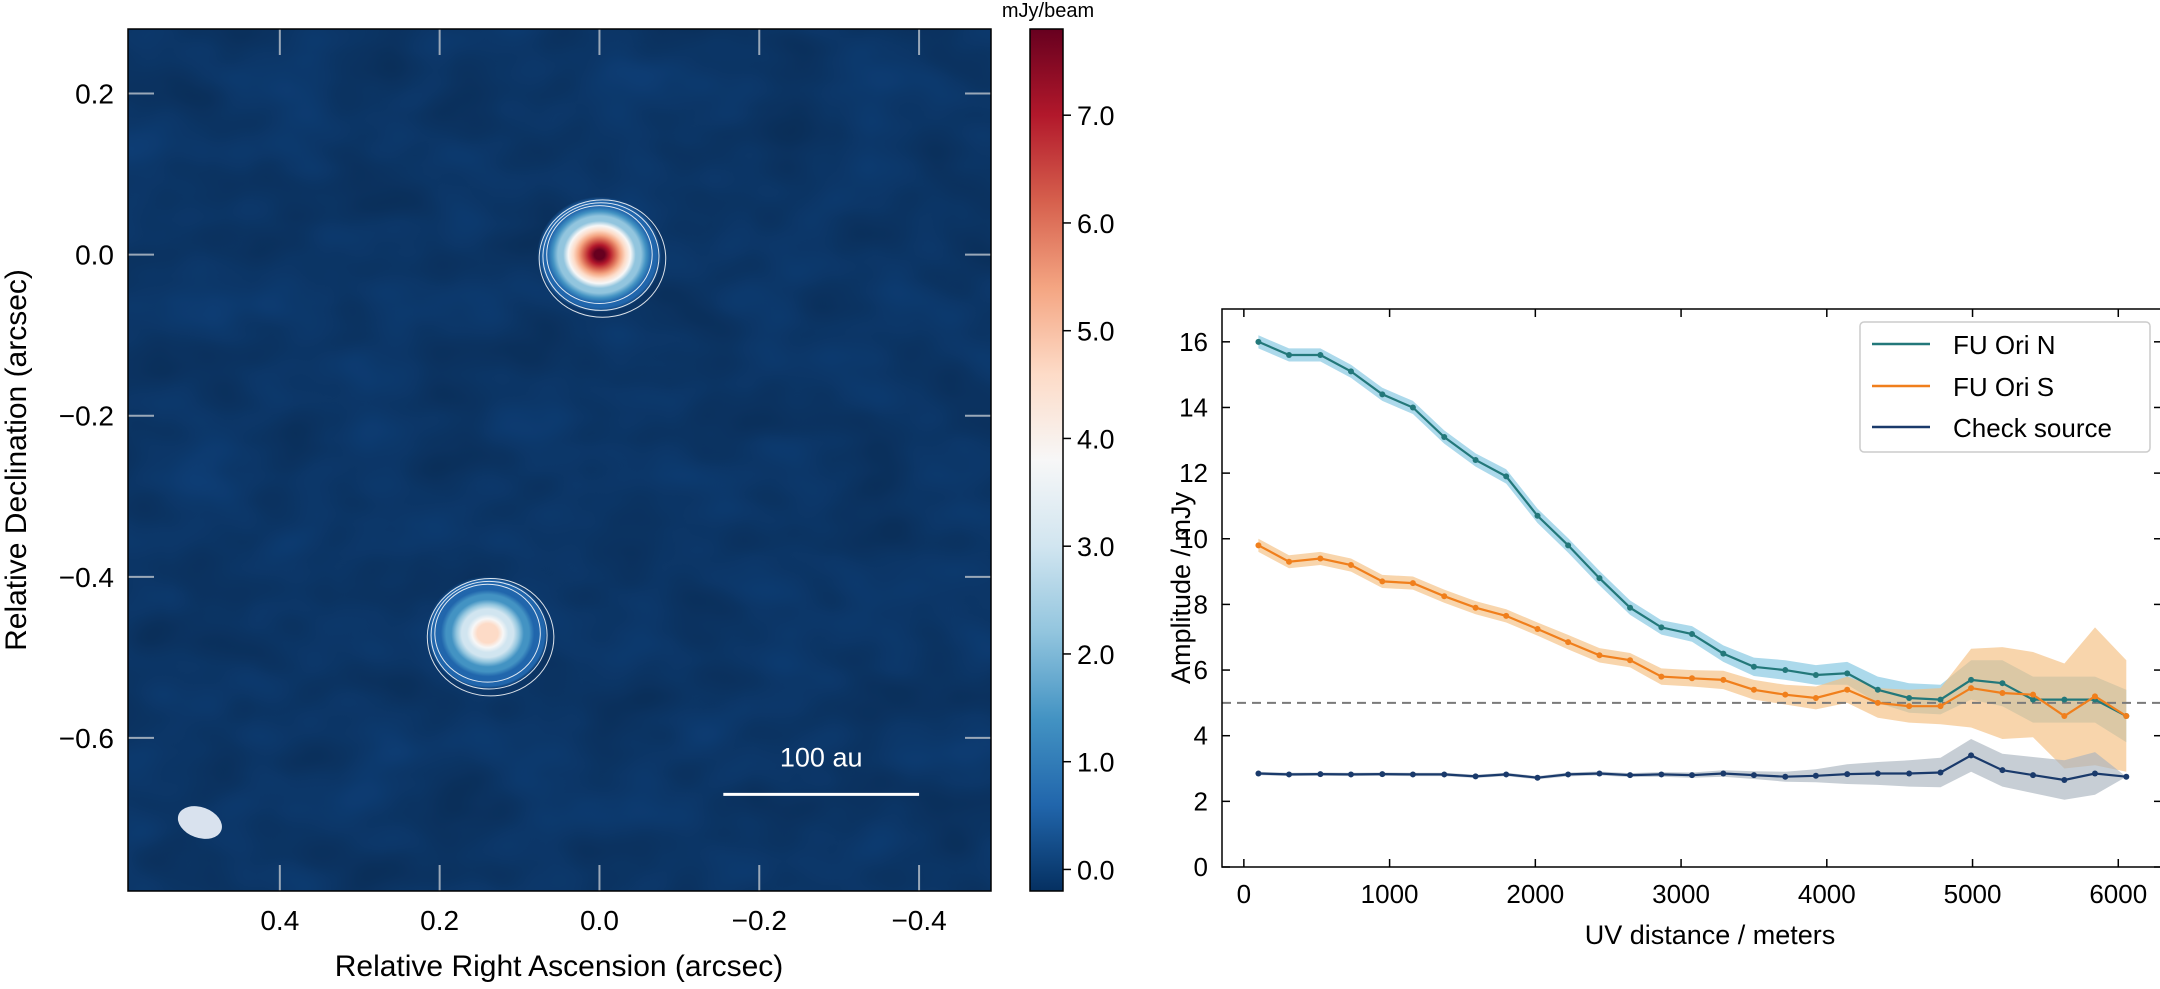 This screenshot has height=989, width=2160. What do you see at coordinates (86, 577) in the screenshot?
I see `image-y-tick-label: −0.4` at bounding box center [86, 577].